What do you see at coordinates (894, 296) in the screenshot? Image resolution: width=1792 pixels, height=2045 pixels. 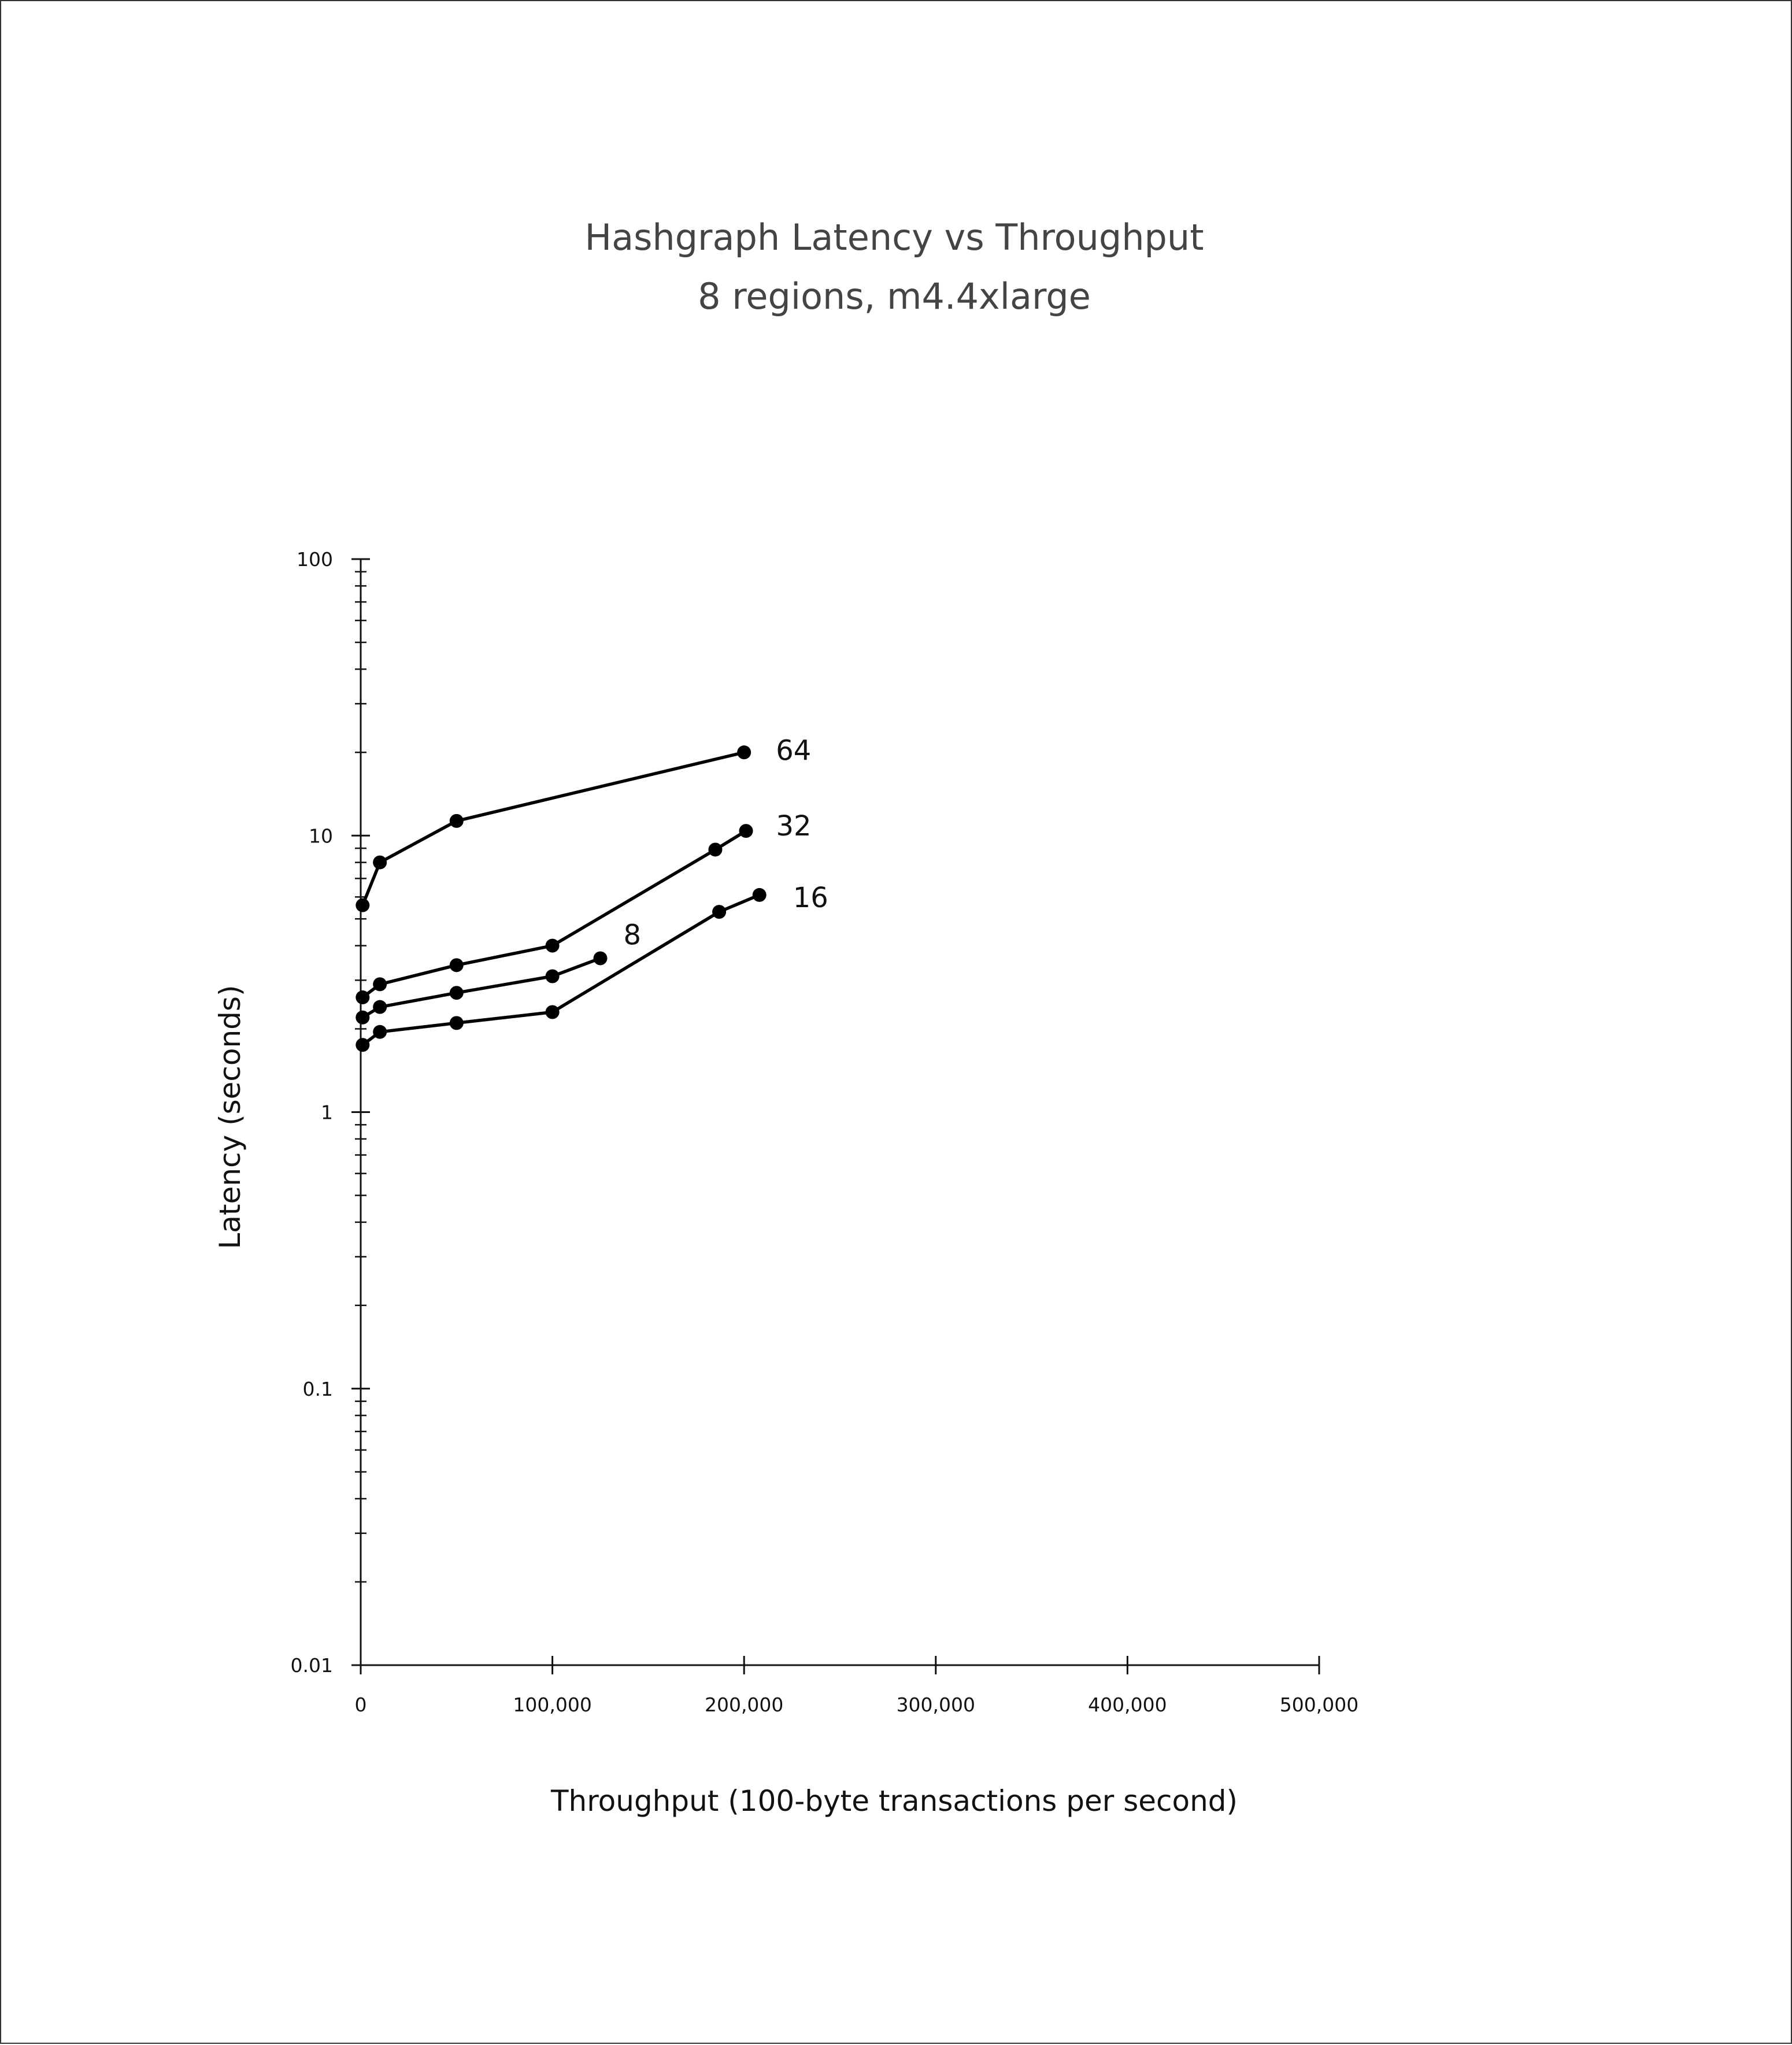 I see `chart-subtitle: 8 regions, m4.4xlarge` at bounding box center [894, 296].